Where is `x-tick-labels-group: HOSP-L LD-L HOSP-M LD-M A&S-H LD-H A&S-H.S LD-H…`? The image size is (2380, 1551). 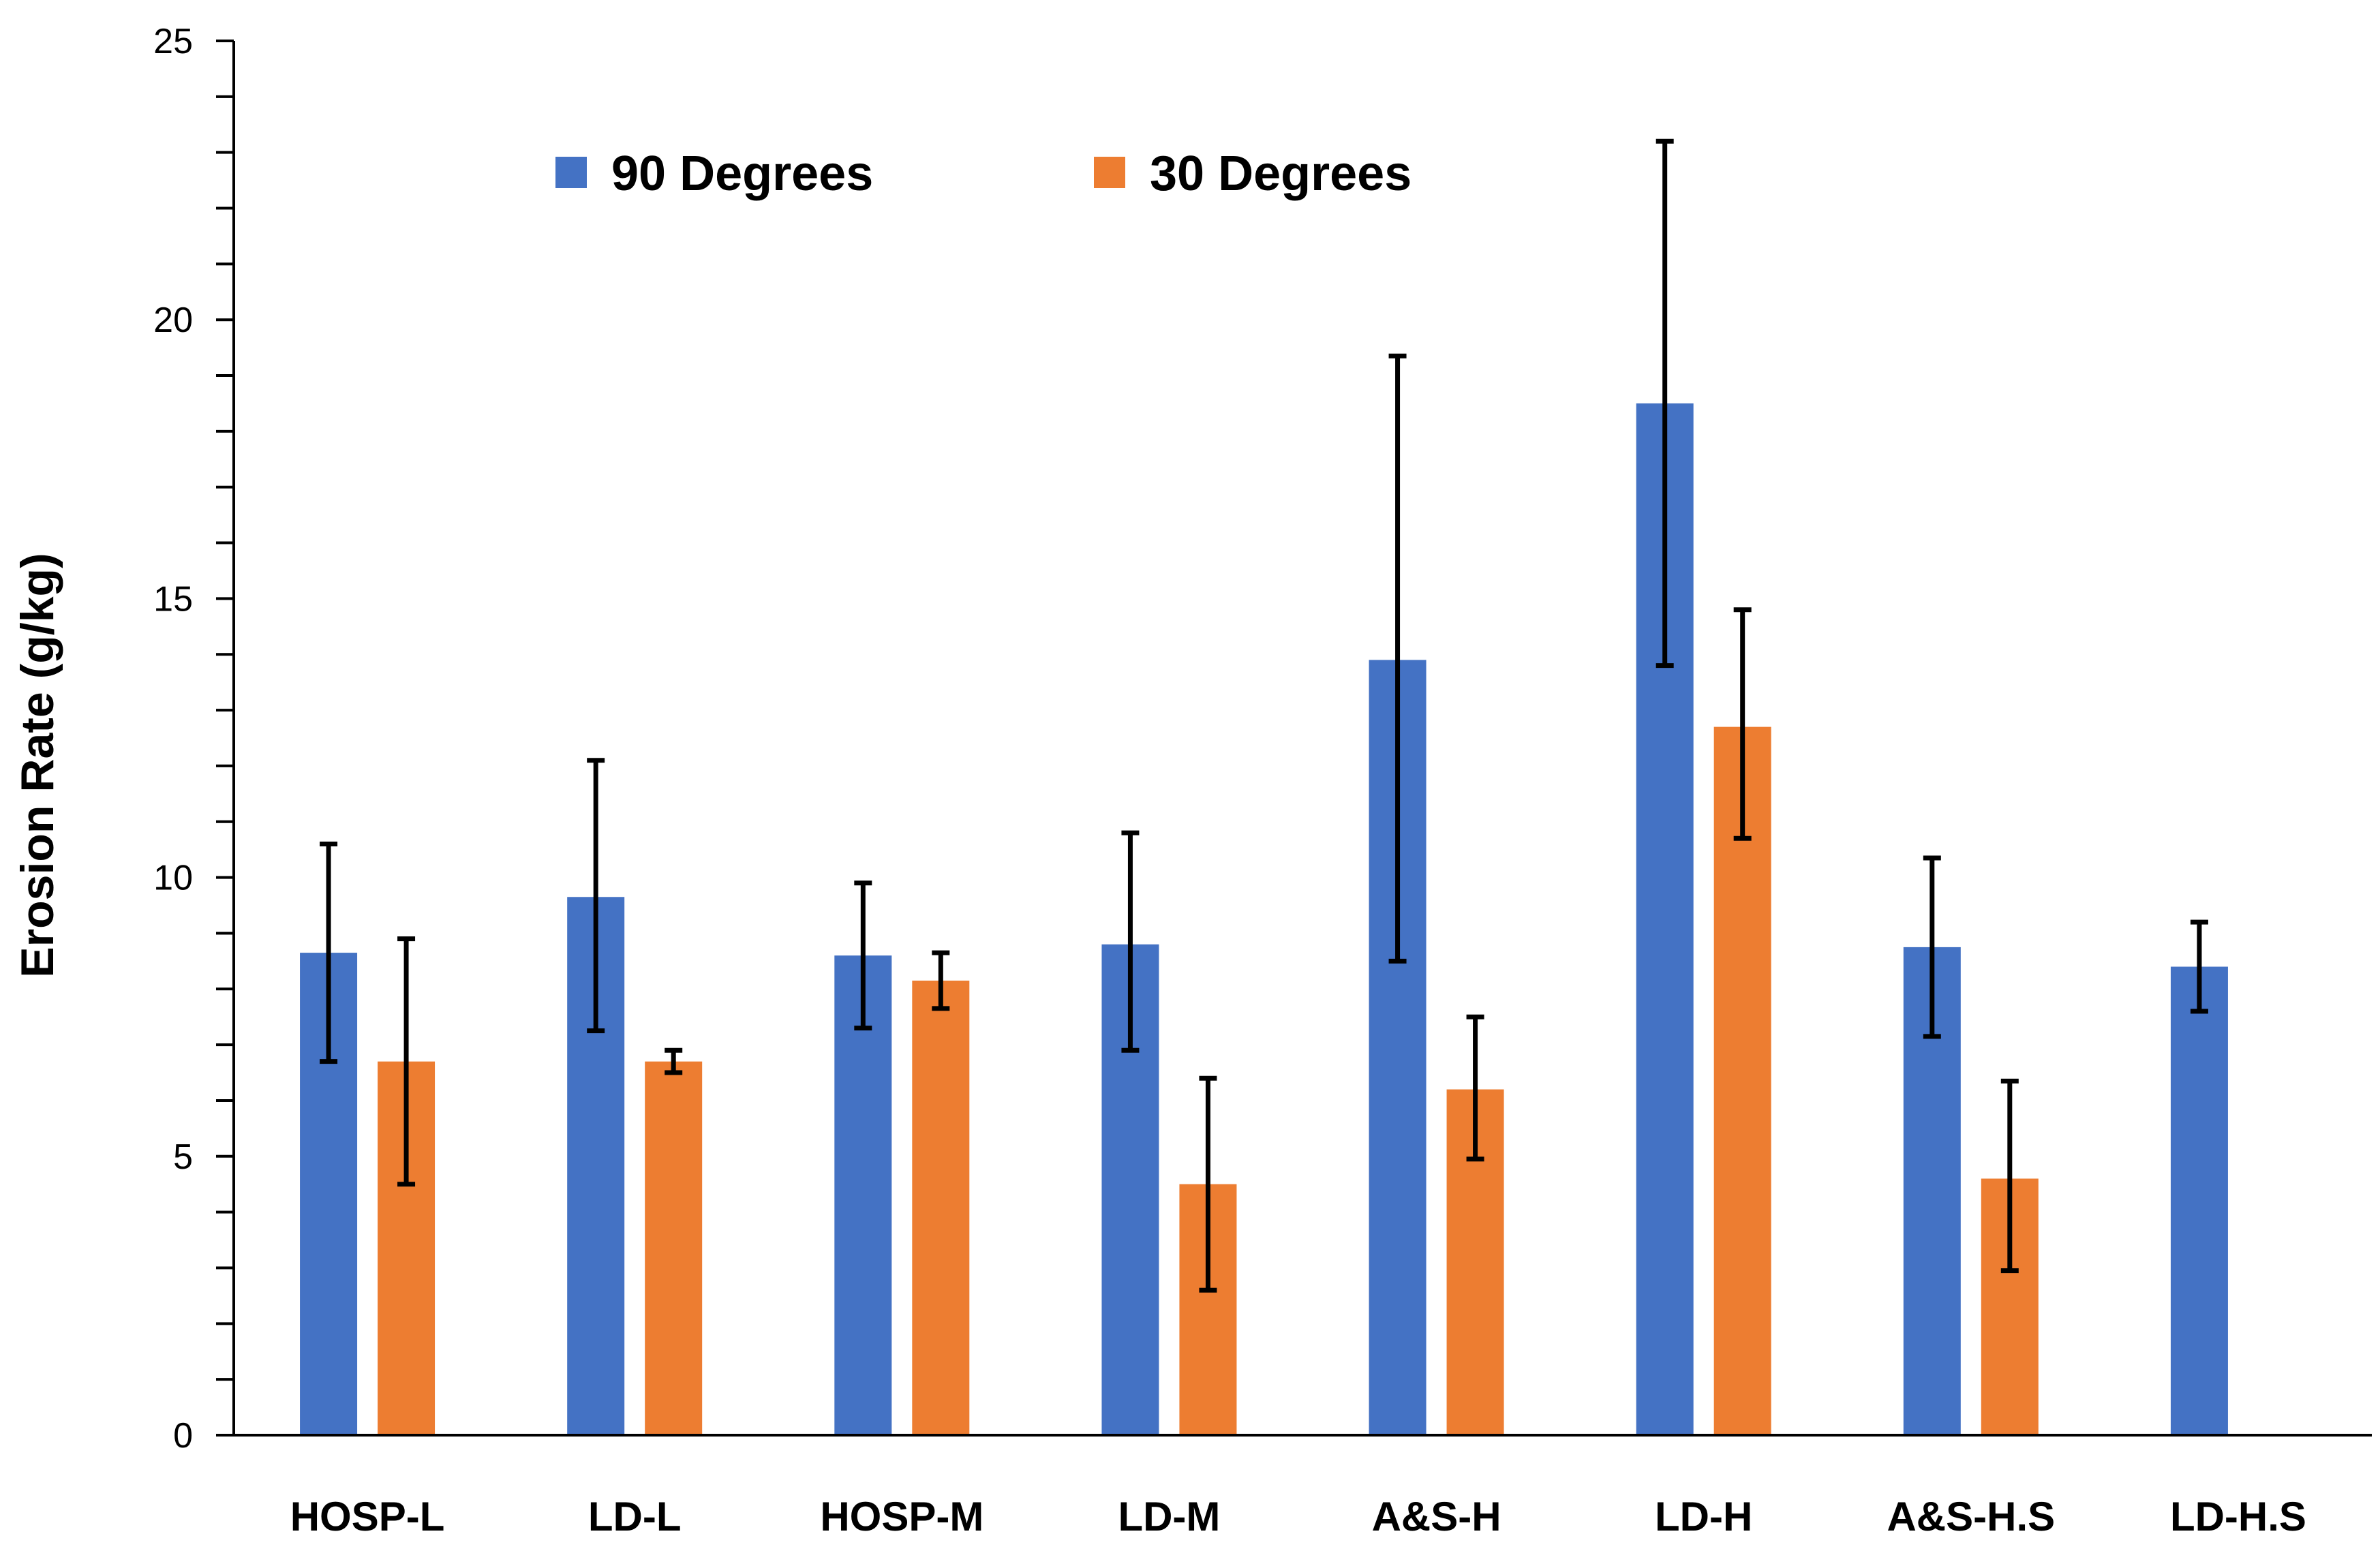
x-tick-labels-group: HOSP-L LD-L HOSP-M LD-M A&S-H LD-H A&S-H.S LD-H… is located at coordinates (1298, 1516).